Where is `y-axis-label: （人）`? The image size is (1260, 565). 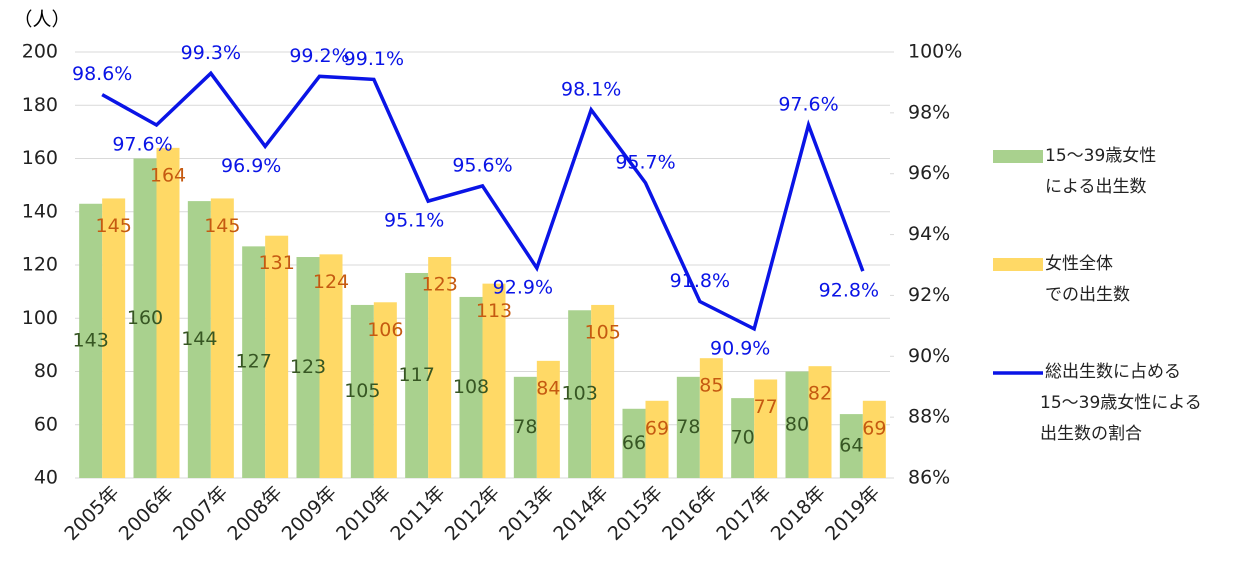
y-axis-label: （人） is located at coordinates (41, 20).